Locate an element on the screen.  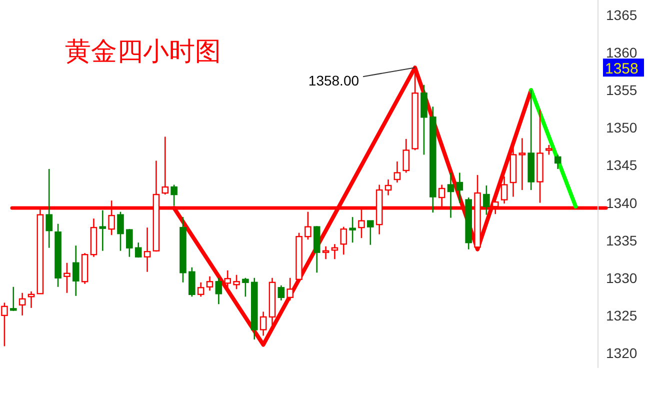
annotation: 1358.00 is located at coordinates (334, 80).